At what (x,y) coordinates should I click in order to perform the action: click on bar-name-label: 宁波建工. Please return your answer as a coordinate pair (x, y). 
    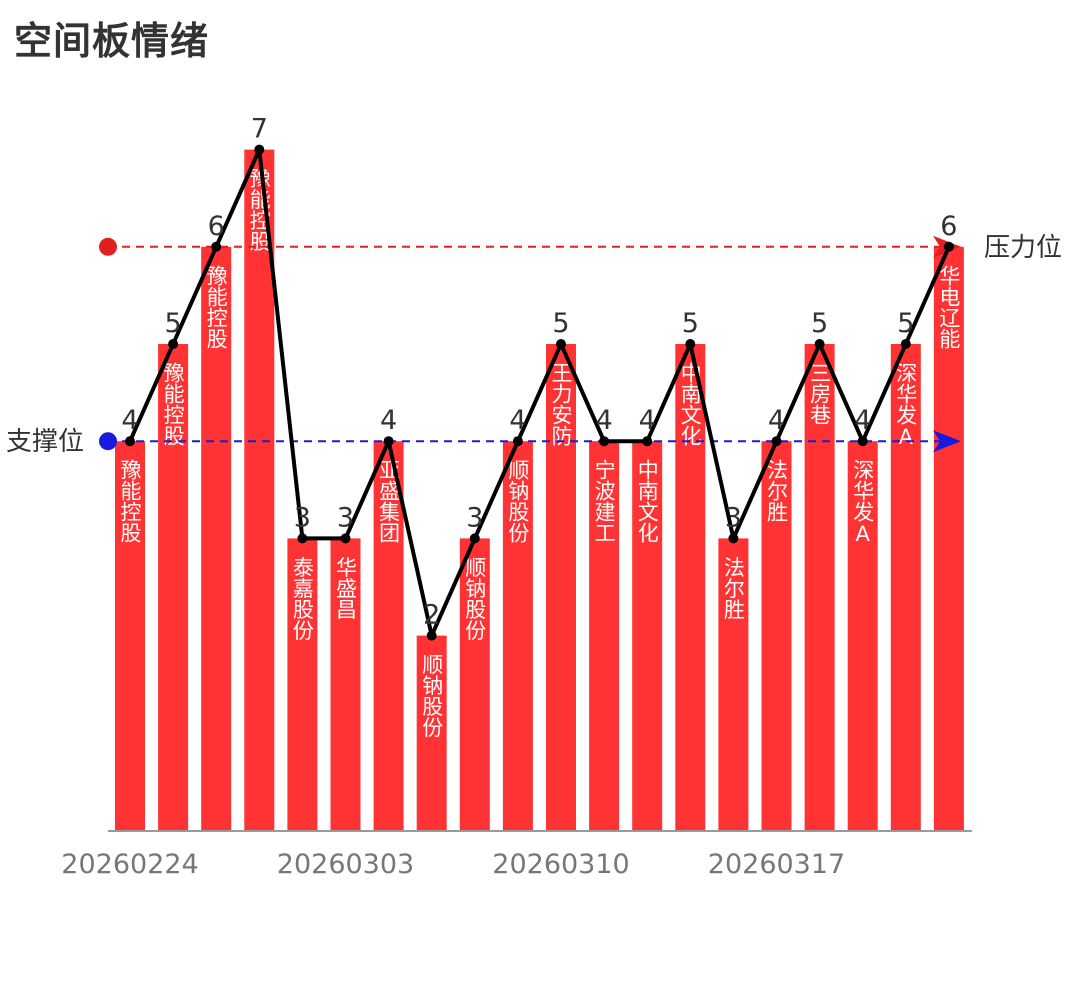
    Looking at the image, I should click on (604, 501).